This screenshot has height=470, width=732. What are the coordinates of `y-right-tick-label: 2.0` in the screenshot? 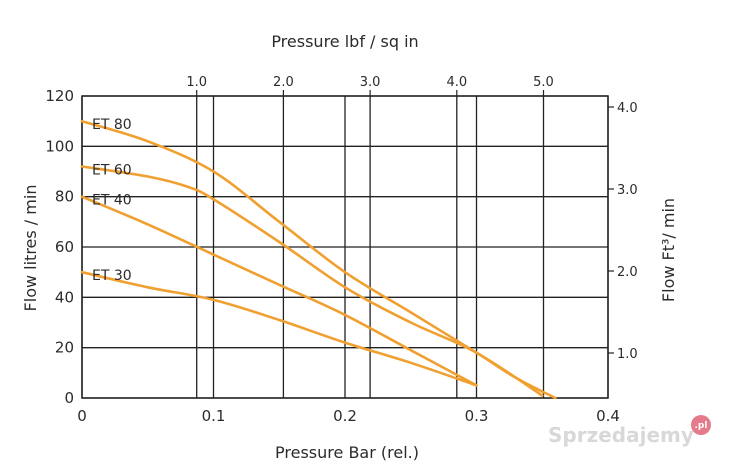 It's located at (627, 272).